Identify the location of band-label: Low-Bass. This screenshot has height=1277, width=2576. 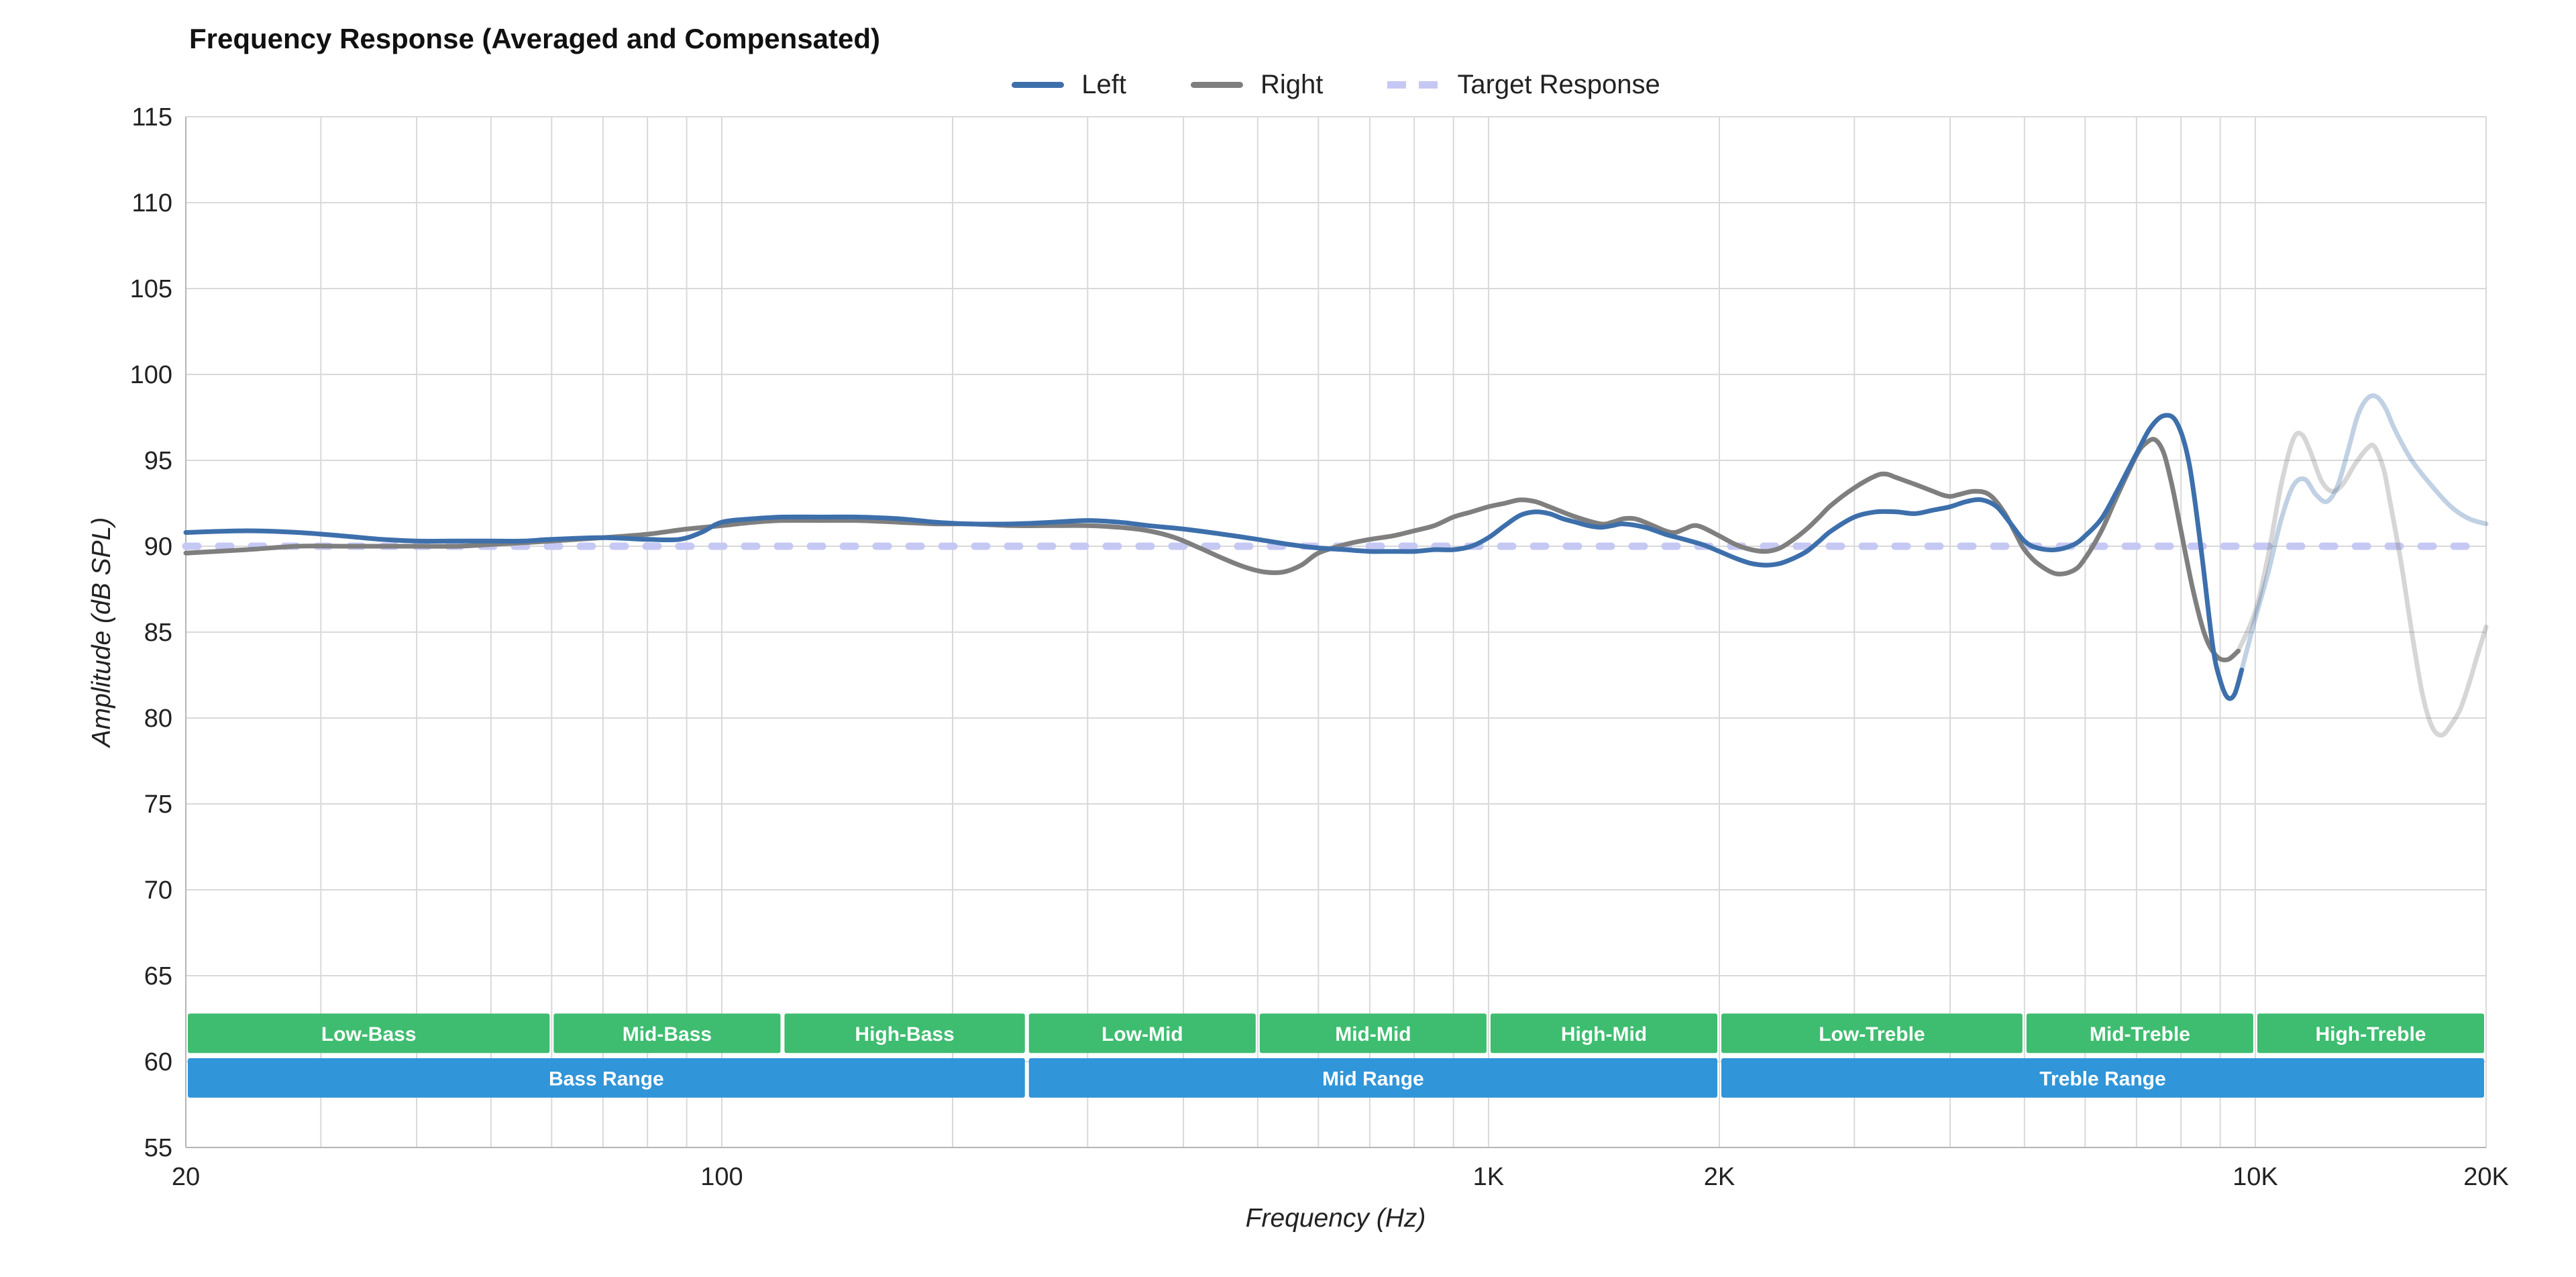
(369, 1034).